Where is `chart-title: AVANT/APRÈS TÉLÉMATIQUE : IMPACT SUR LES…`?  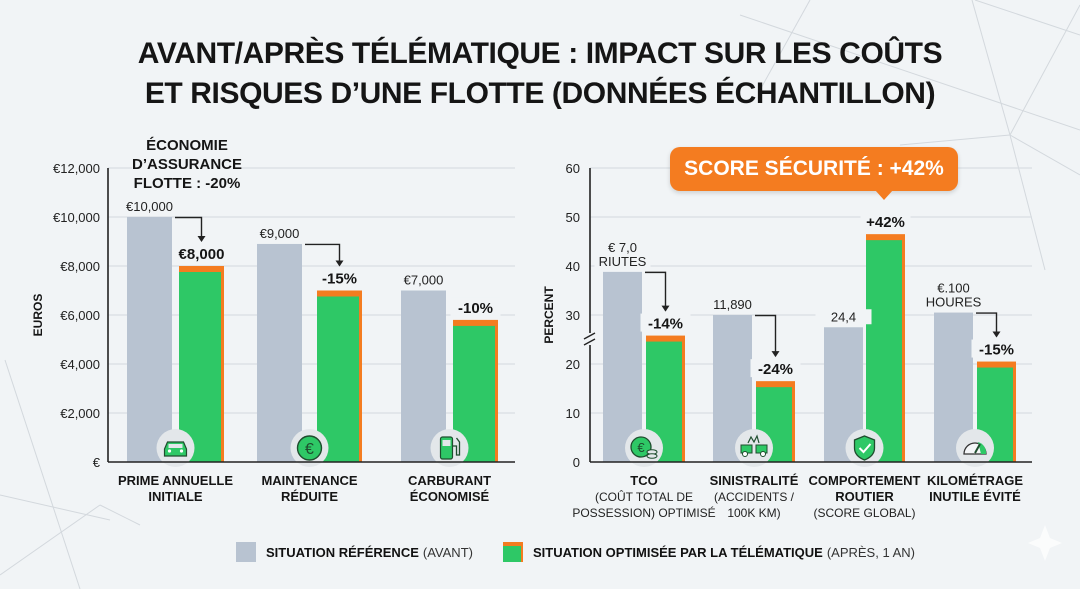
chart-title: AVANT/APRÈS TÉLÉMATIQUE : IMPACT SUR LES… is located at coordinates (540, 74).